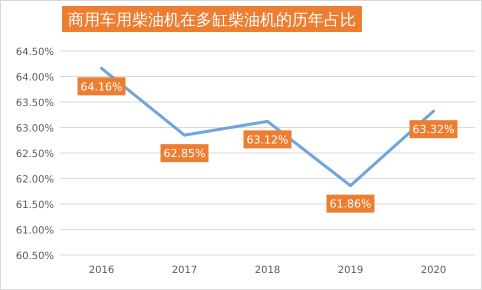  Describe the element at coordinates (101, 270) in the screenshot. I see `x-tick-label: 2016` at that location.